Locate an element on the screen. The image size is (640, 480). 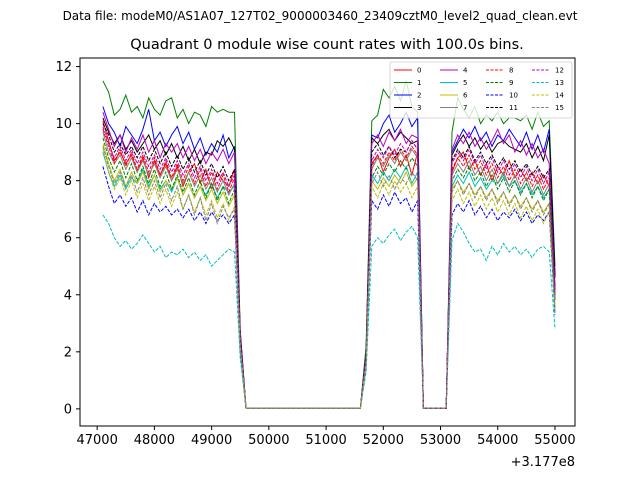
legend-label-module-4: 4 is located at coordinates (465, 71).